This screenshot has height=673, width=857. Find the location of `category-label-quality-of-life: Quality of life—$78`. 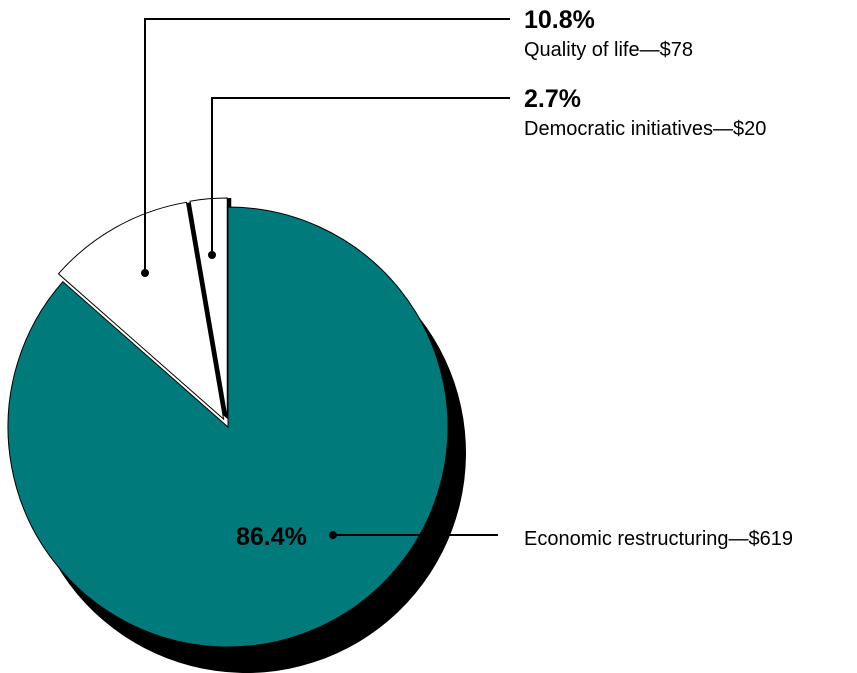

category-label-quality-of-life: Quality of life—$78 is located at coordinates (608, 50).